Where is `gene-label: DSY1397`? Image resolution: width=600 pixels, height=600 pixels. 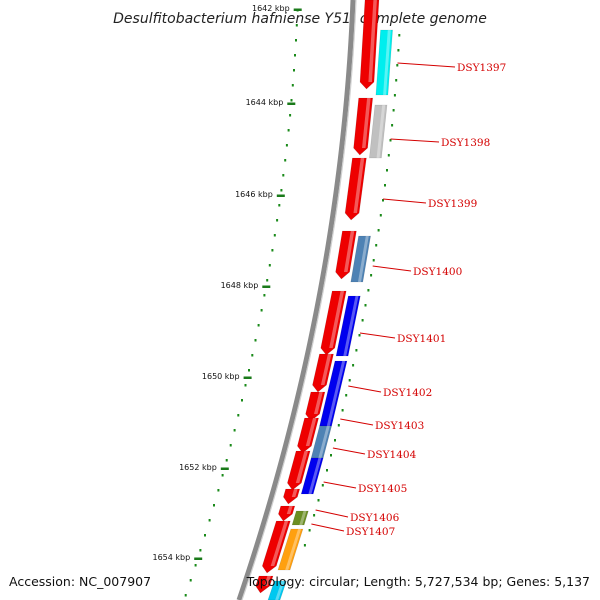
gene-label: DSY1397 is located at coordinates (481, 68).